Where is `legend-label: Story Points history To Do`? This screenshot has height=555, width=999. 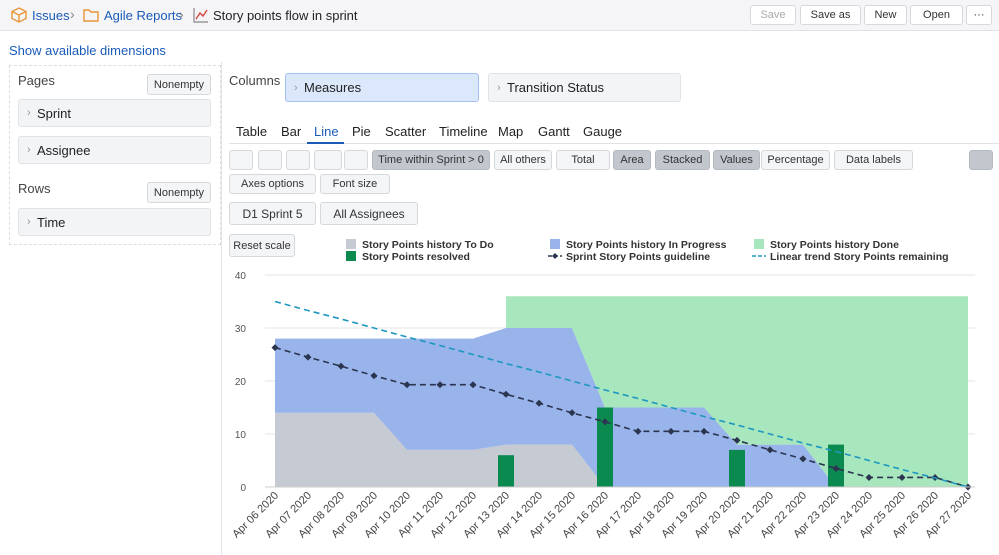 legend-label: Story Points history To Do is located at coordinates (428, 245).